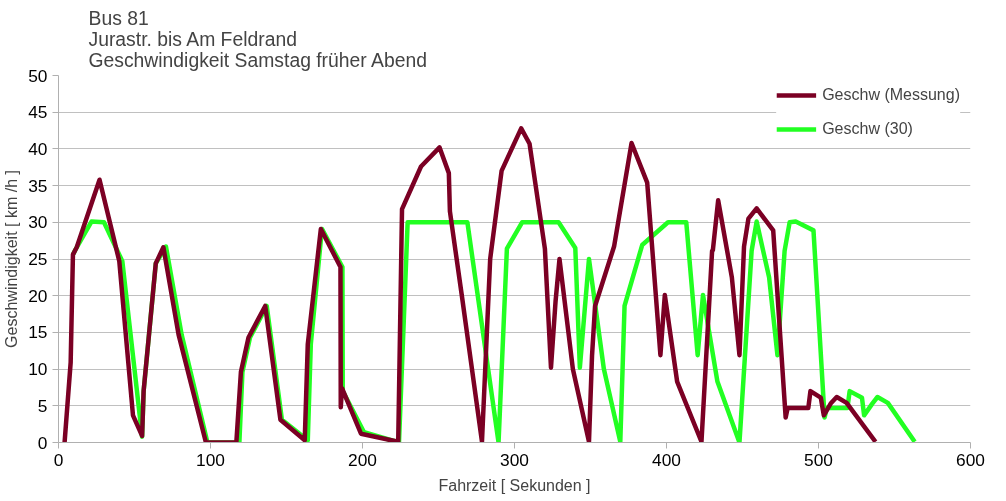 This screenshot has width=1006, height=501. What do you see at coordinates (666, 459) in the screenshot?
I see `x-tick-label: 400` at bounding box center [666, 459].